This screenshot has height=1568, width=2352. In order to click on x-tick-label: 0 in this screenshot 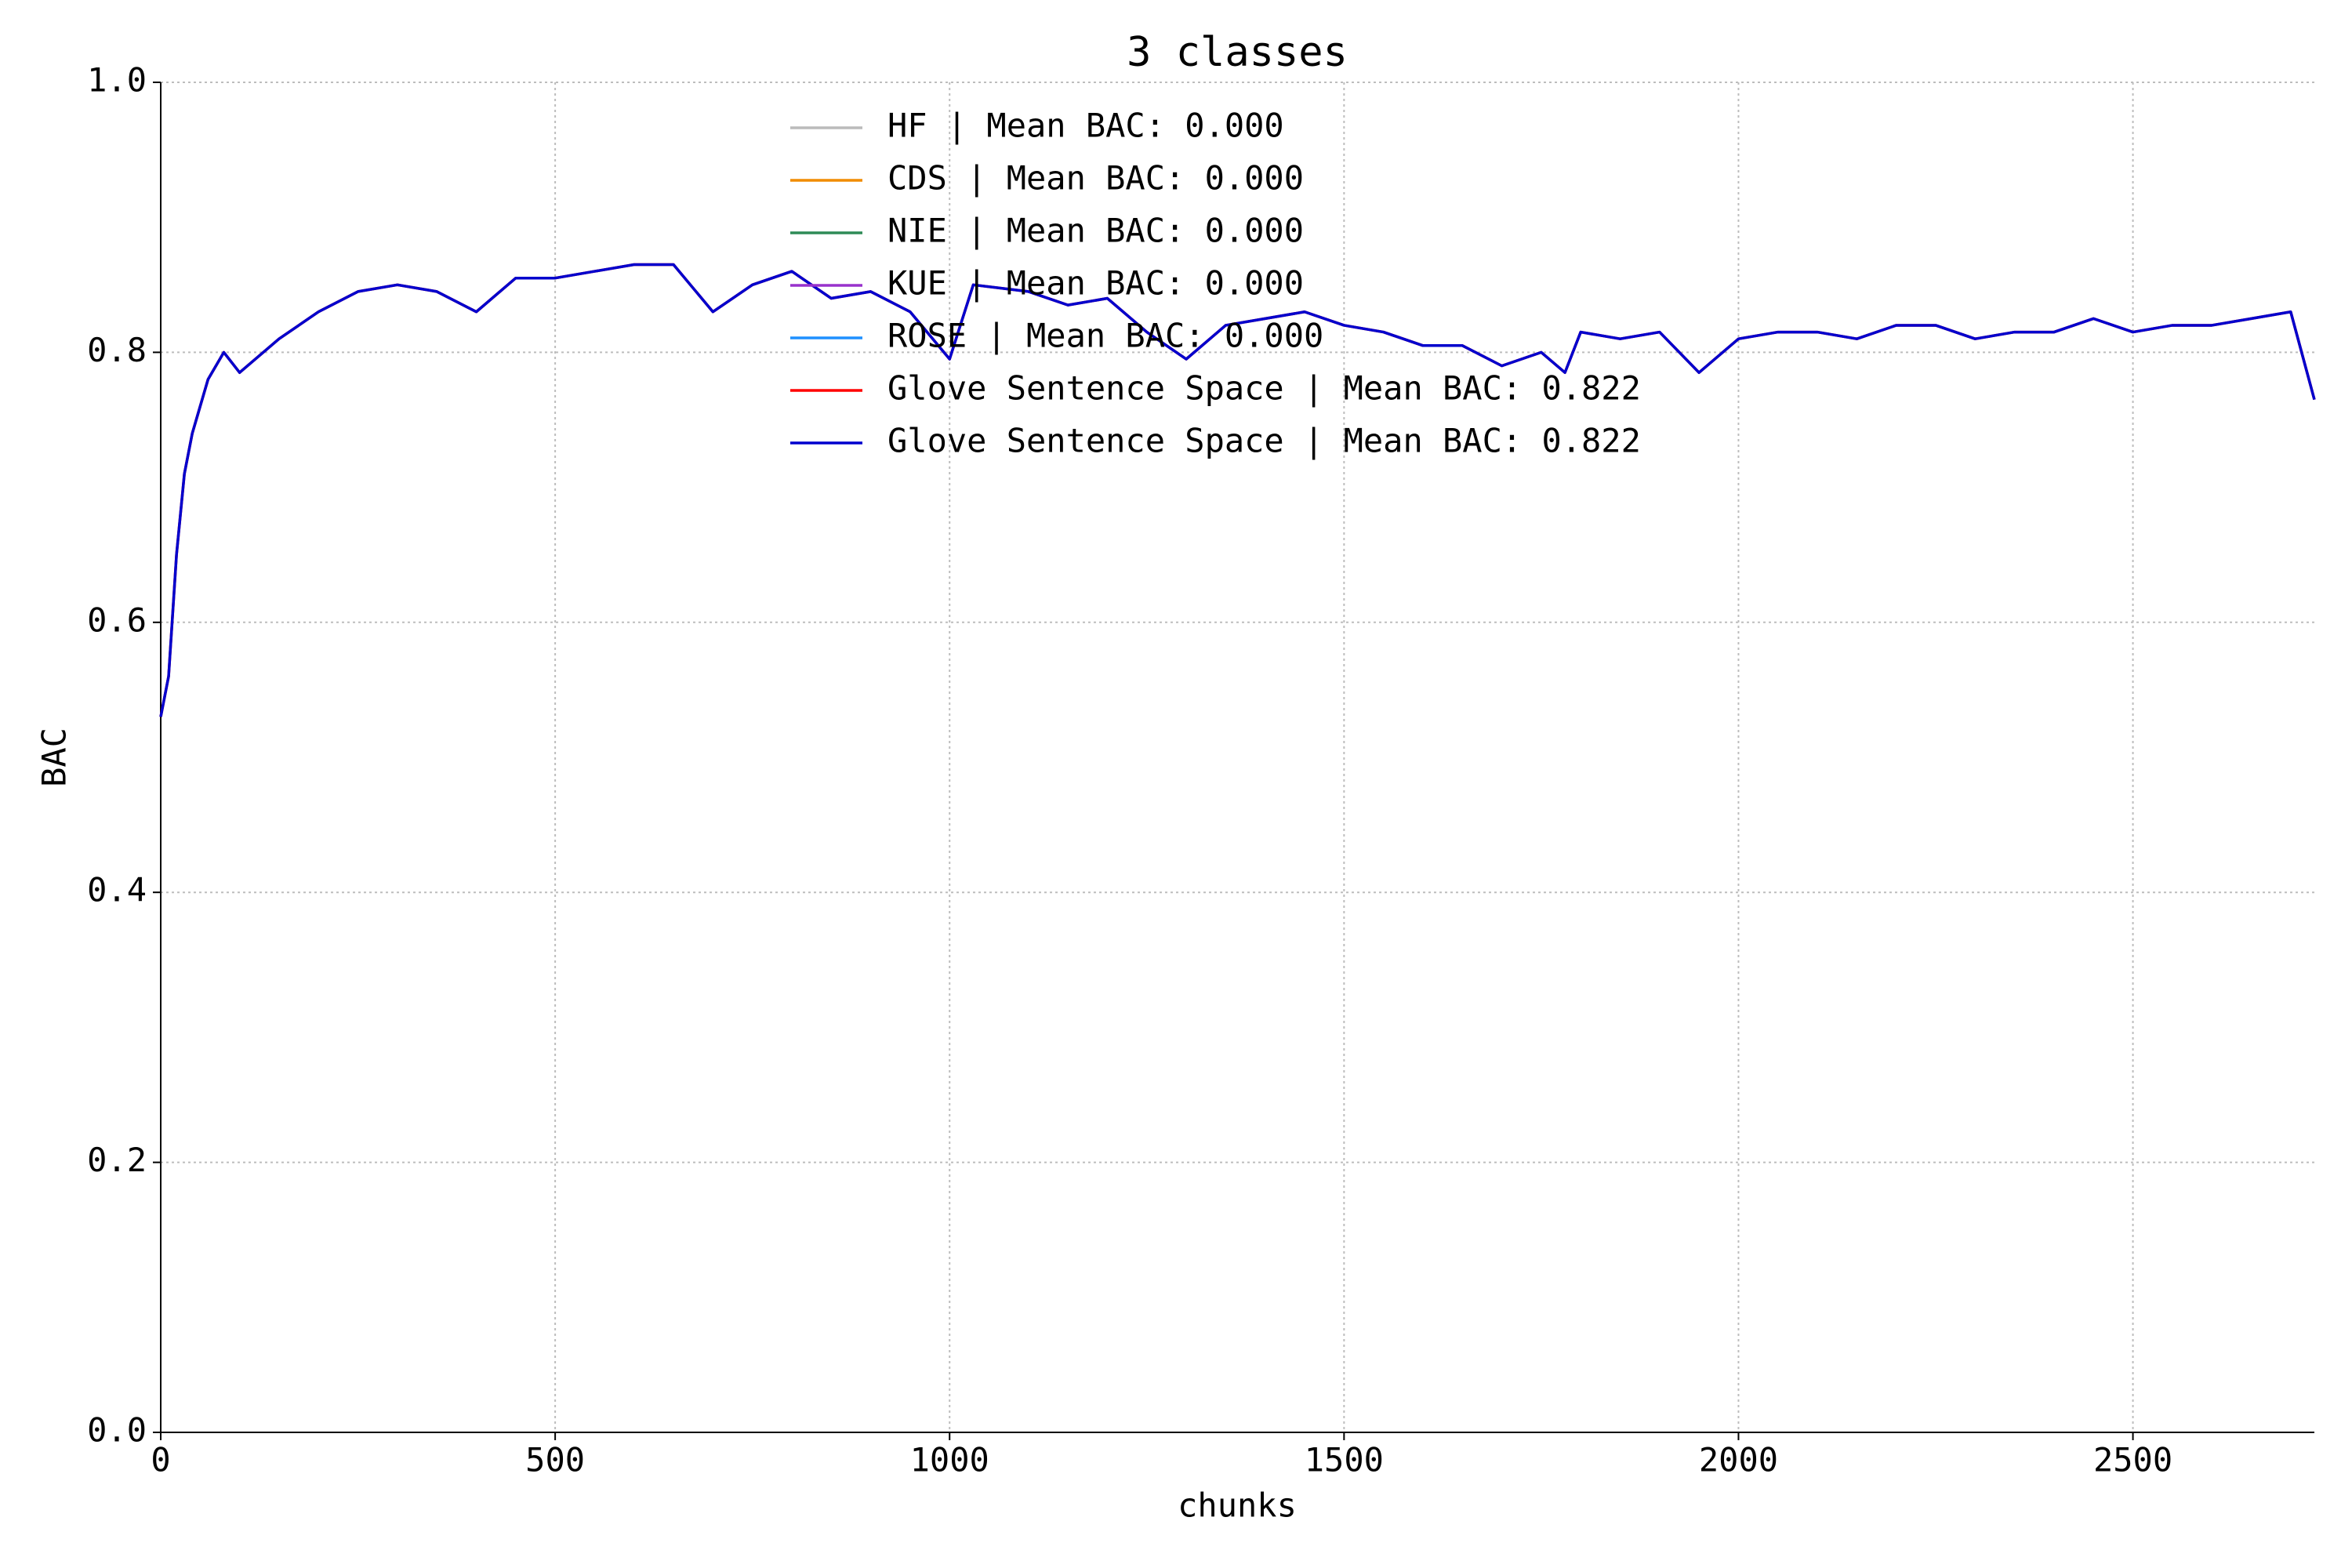, I will do `click(160, 1460)`.